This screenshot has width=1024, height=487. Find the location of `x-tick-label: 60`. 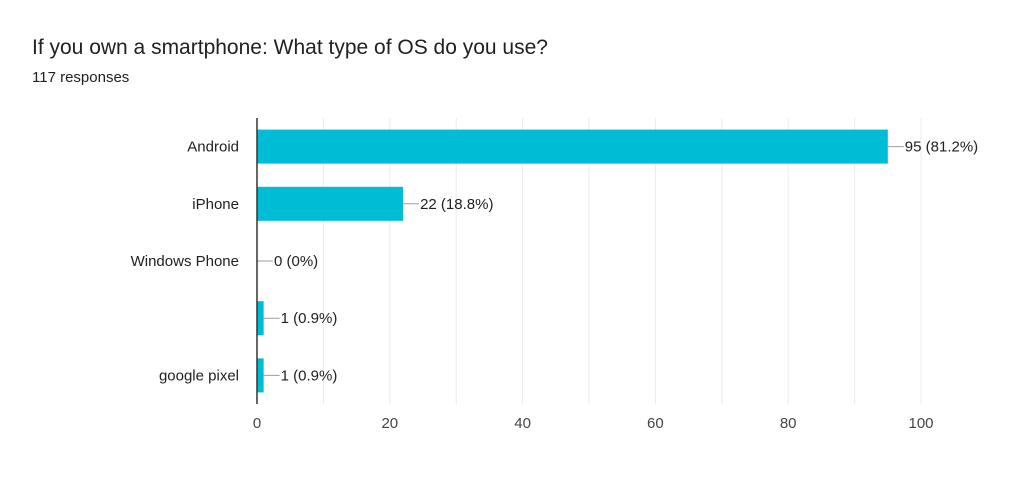

x-tick-label: 60 is located at coordinates (655, 423).